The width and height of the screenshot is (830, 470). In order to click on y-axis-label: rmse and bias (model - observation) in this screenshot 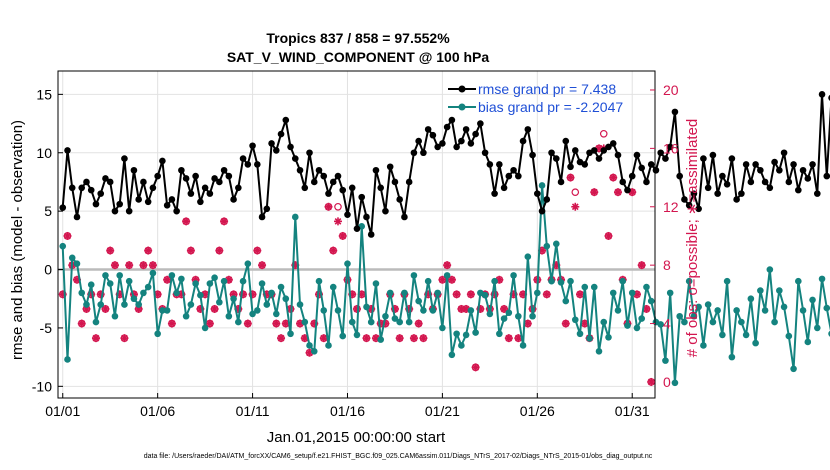, I will do `click(17, 240)`.